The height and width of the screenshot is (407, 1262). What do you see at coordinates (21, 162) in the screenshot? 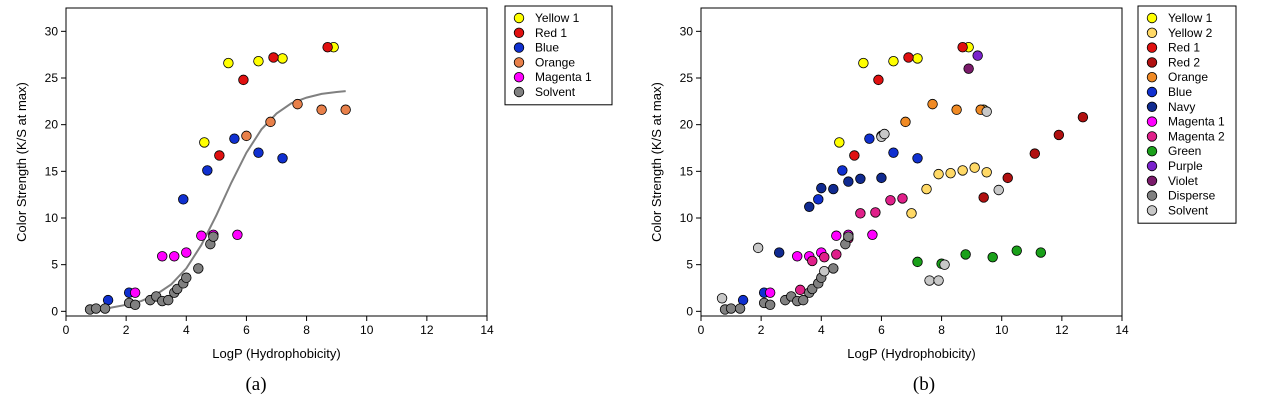
I see `y-axis-label: Color Strength (K/S at max)` at bounding box center [21, 162].